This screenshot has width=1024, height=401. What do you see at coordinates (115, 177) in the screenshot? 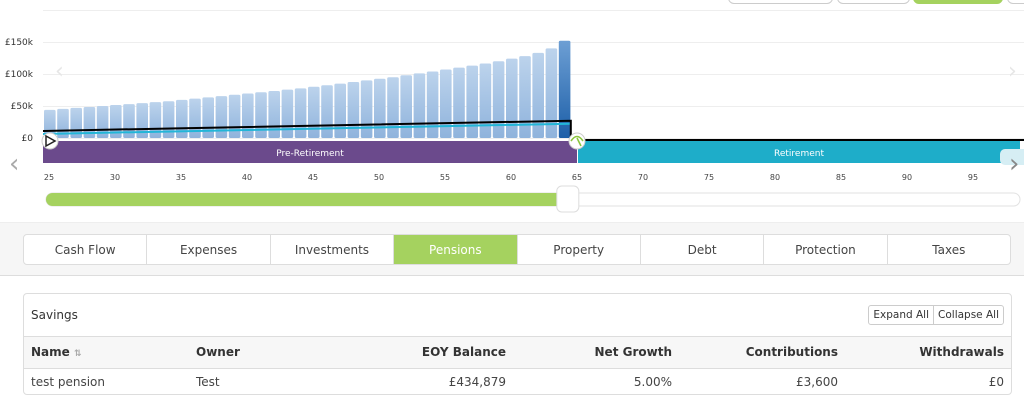
I see `x-tick-label: 30` at bounding box center [115, 177].